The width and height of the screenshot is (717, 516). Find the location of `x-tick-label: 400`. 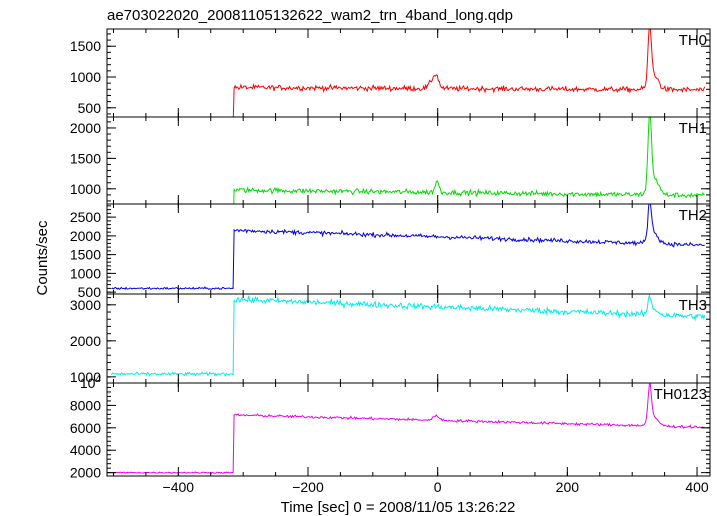

x-tick-label: 400 is located at coordinates (697, 487).